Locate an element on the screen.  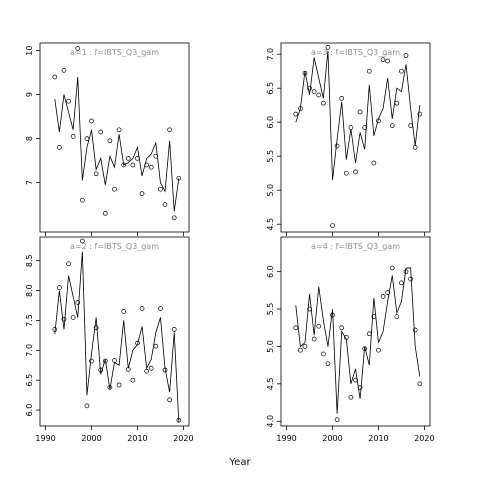
y-tick-label: 9 is located at coordinates (29, 94).